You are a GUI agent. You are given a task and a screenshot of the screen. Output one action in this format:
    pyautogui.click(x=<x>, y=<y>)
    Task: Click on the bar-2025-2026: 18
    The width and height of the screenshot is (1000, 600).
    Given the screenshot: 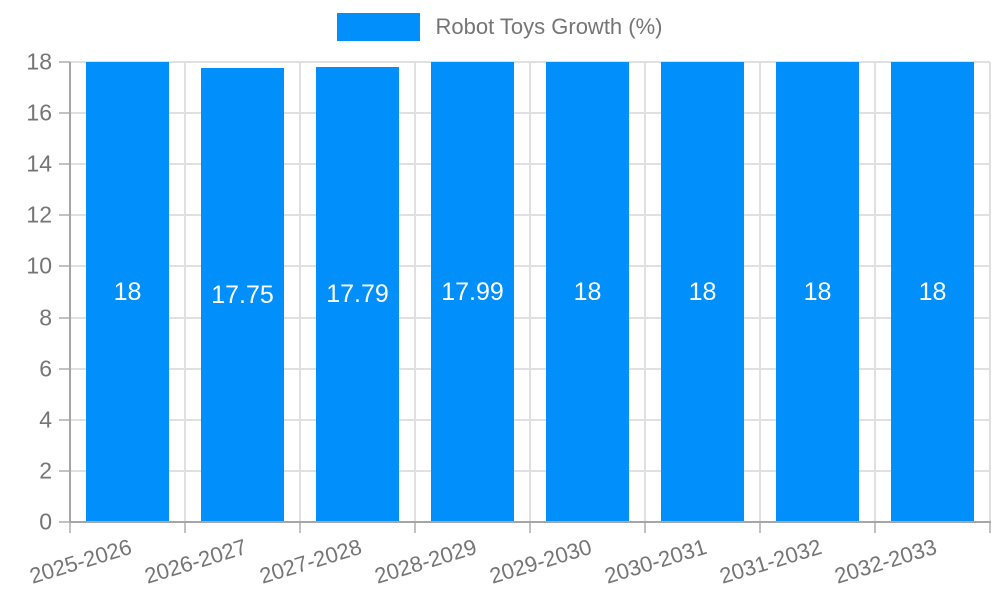 What is the action you would take?
    pyautogui.click(x=127, y=292)
    